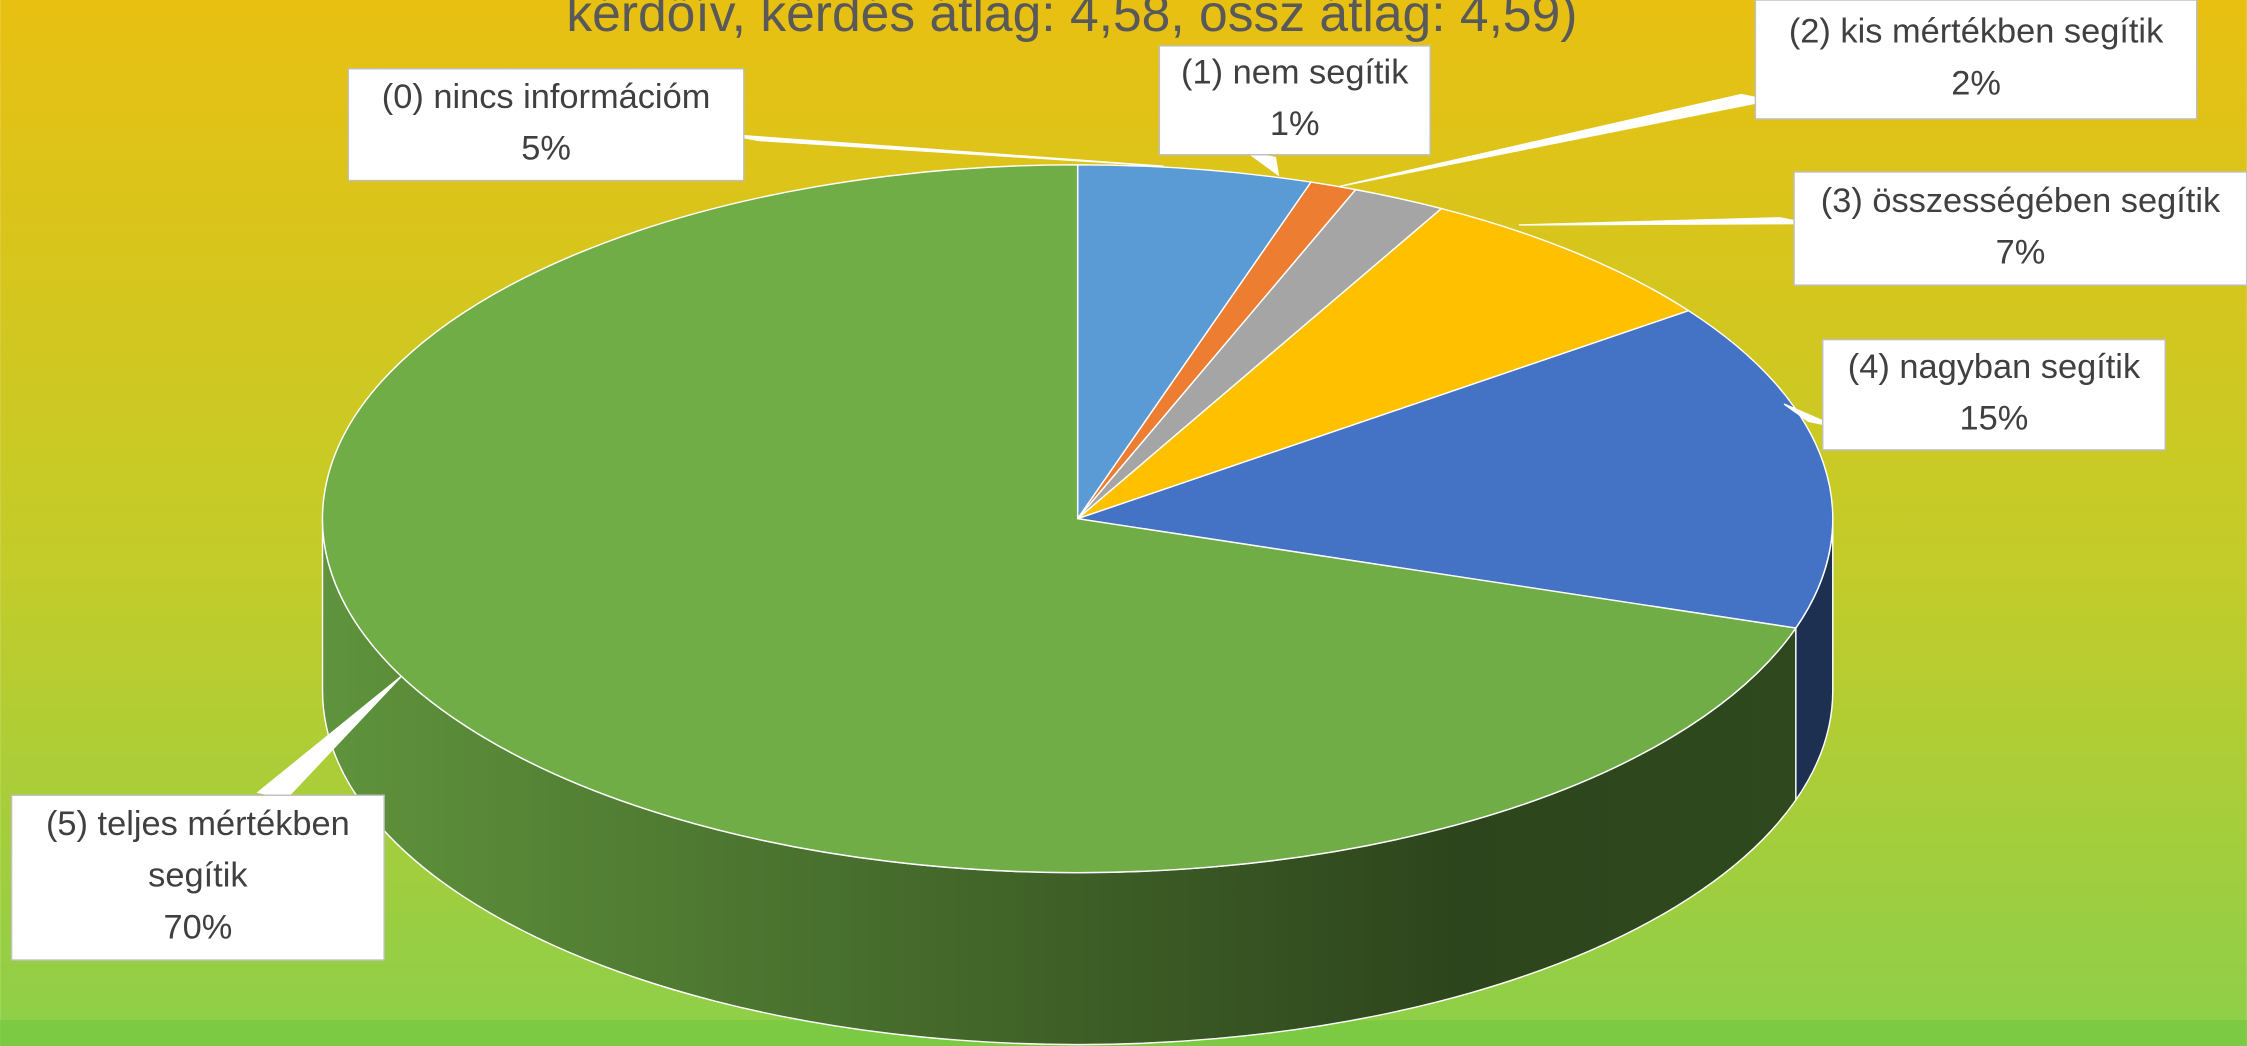  I want to click on value-label: 70%, so click(197, 927).